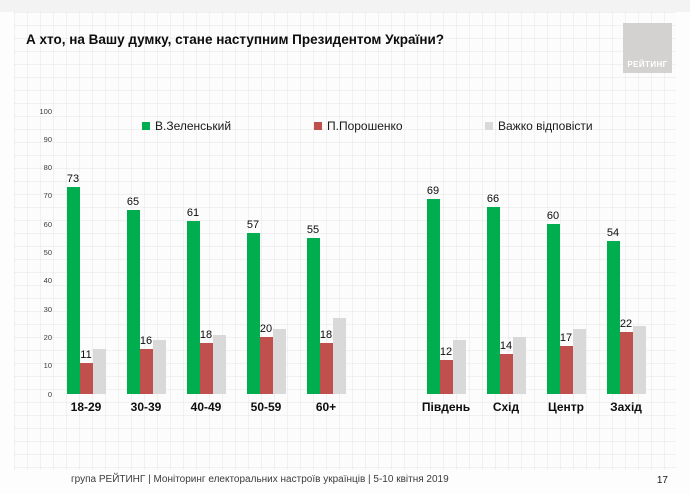 Image resolution: width=690 pixels, height=493 pixels. I want to click on bar-value-label: 69, so click(433, 190).